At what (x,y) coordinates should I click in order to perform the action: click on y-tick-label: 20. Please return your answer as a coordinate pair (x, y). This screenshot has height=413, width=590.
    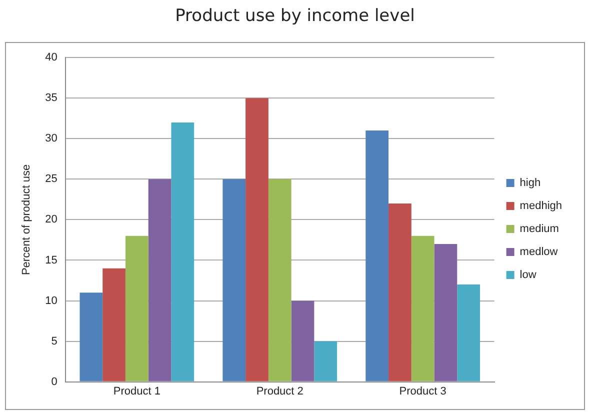
    Looking at the image, I should click on (51, 220).